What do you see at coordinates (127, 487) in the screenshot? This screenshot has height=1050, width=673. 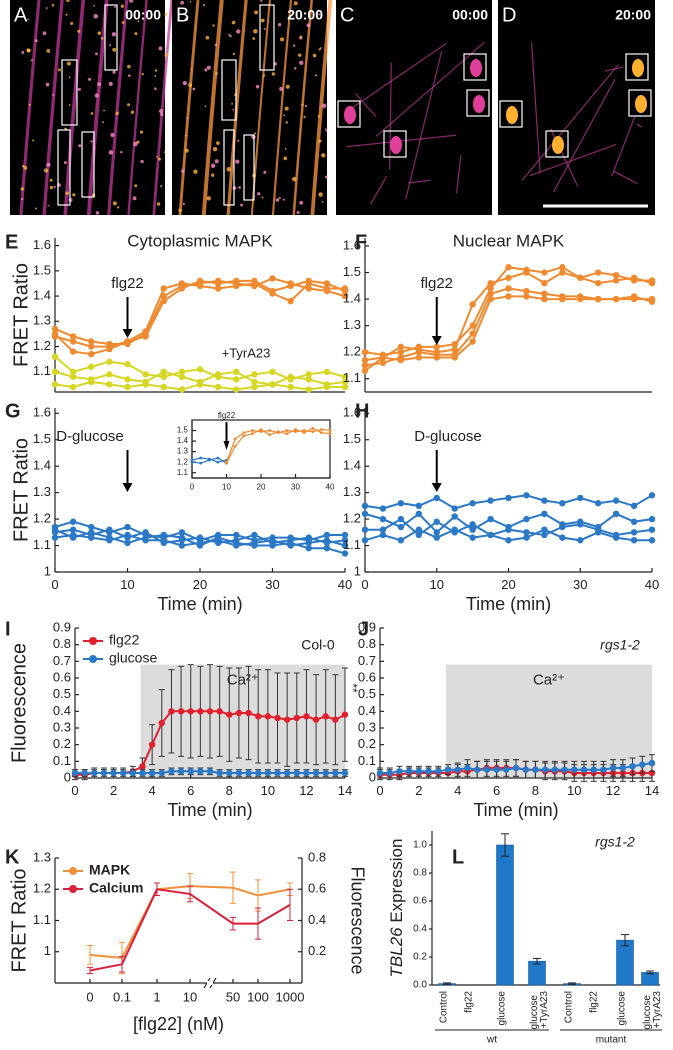 I see `arrow-head` at bounding box center [127, 487].